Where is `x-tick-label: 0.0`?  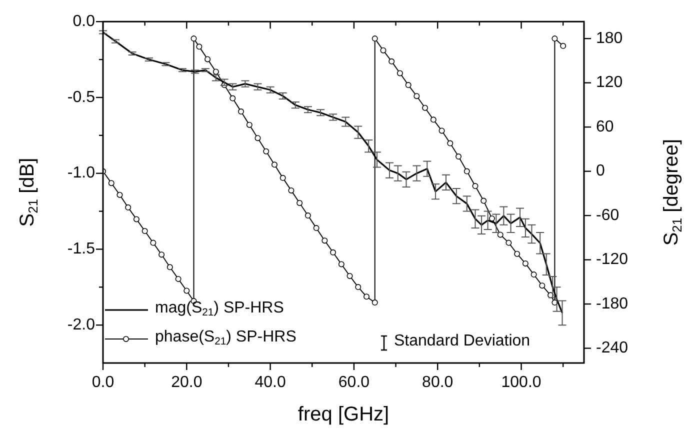
x-tick-label: 0.0 is located at coordinates (103, 383).